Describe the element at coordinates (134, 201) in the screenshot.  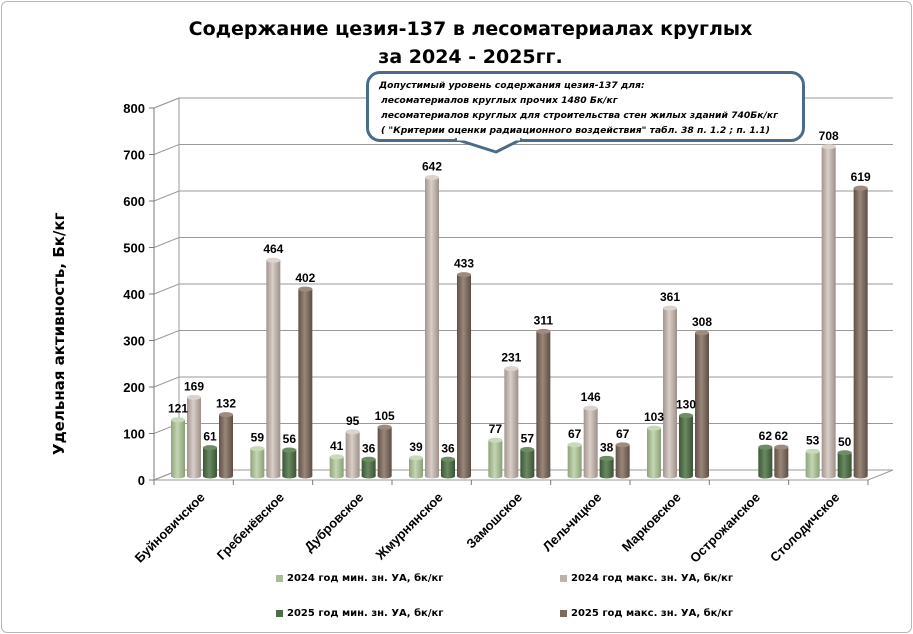
I see `y-tick-label: 600` at that location.